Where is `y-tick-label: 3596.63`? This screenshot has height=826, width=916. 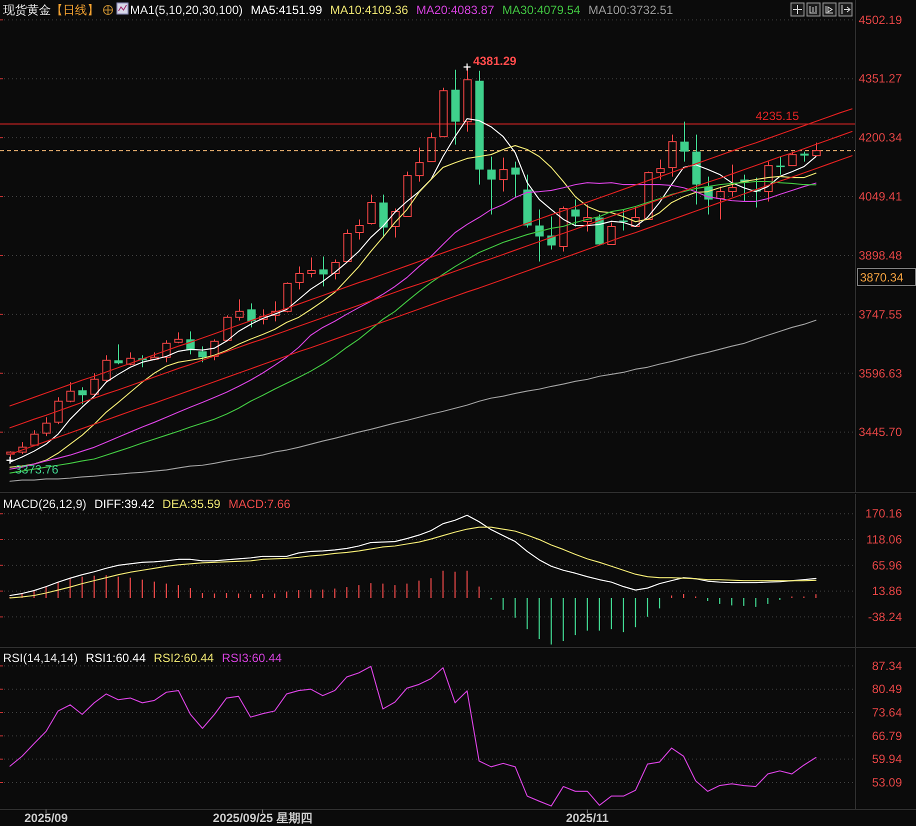
y-tick-label: 3596.63 is located at coordinates (880, 373).